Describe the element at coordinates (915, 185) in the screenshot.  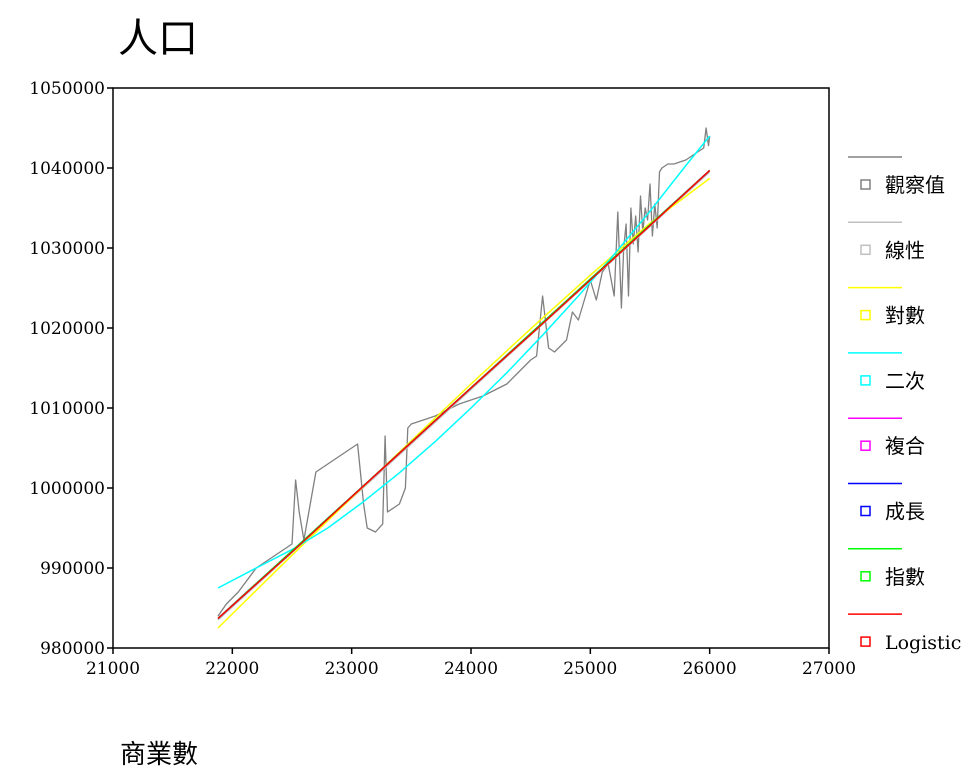
I see `legend-label: 觀察值` at that location.